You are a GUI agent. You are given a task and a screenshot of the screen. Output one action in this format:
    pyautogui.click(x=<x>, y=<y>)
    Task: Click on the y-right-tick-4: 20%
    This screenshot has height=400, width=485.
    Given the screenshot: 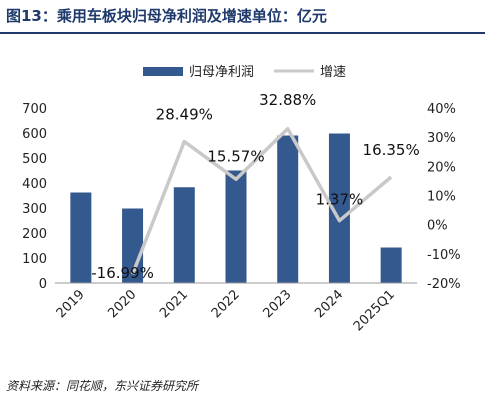 What is the action you would take?
    pyautogui.click(x=441, y=167)
    